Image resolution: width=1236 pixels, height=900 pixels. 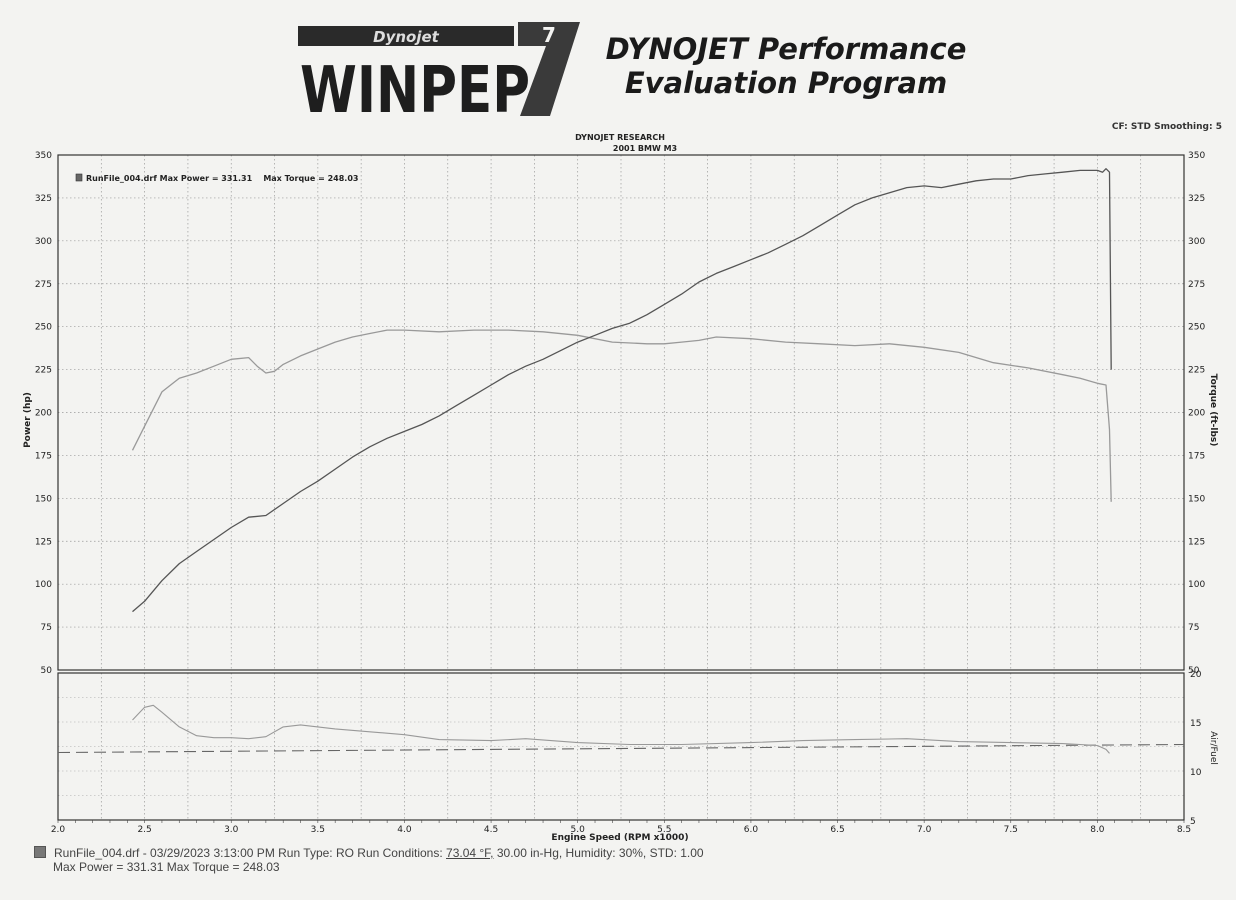 What do you see at coordinates (1184, 830) in the screenshot?
I see `x-tick-label: 8.5` at bounding box center [1184, 830].